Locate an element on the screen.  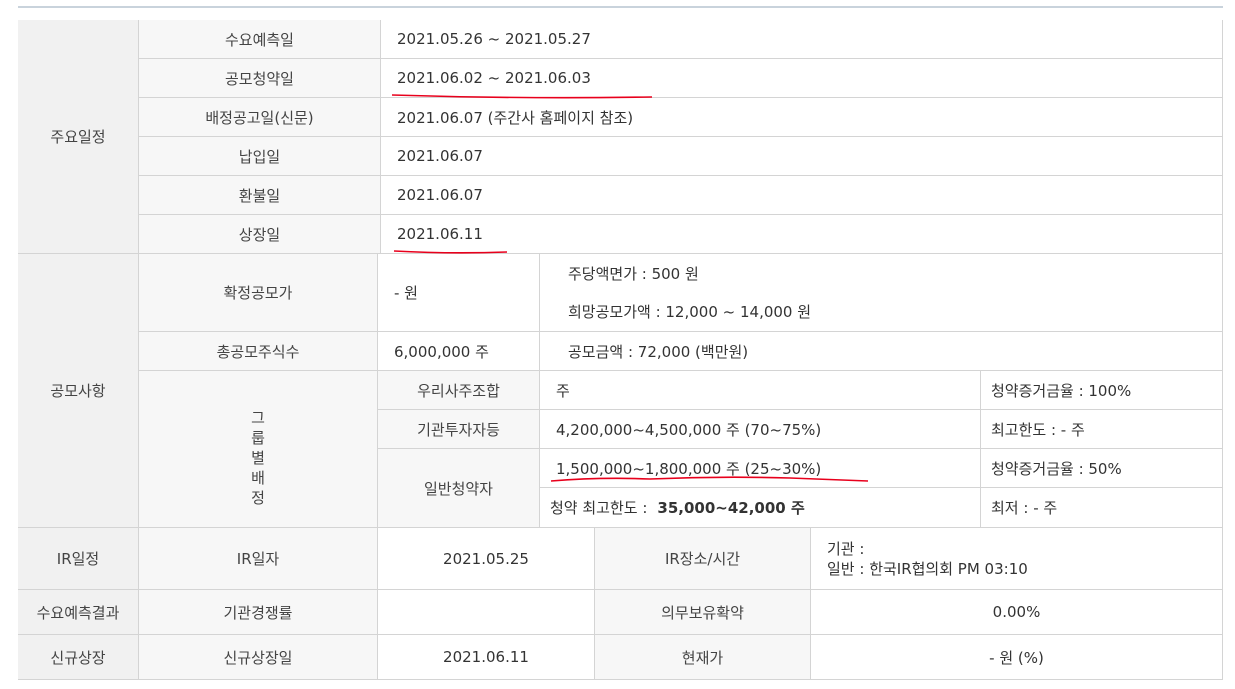
desired-price: 희망공모가액 : 12,000 ~ 14,000 원 is located at coordinates (690, 311).